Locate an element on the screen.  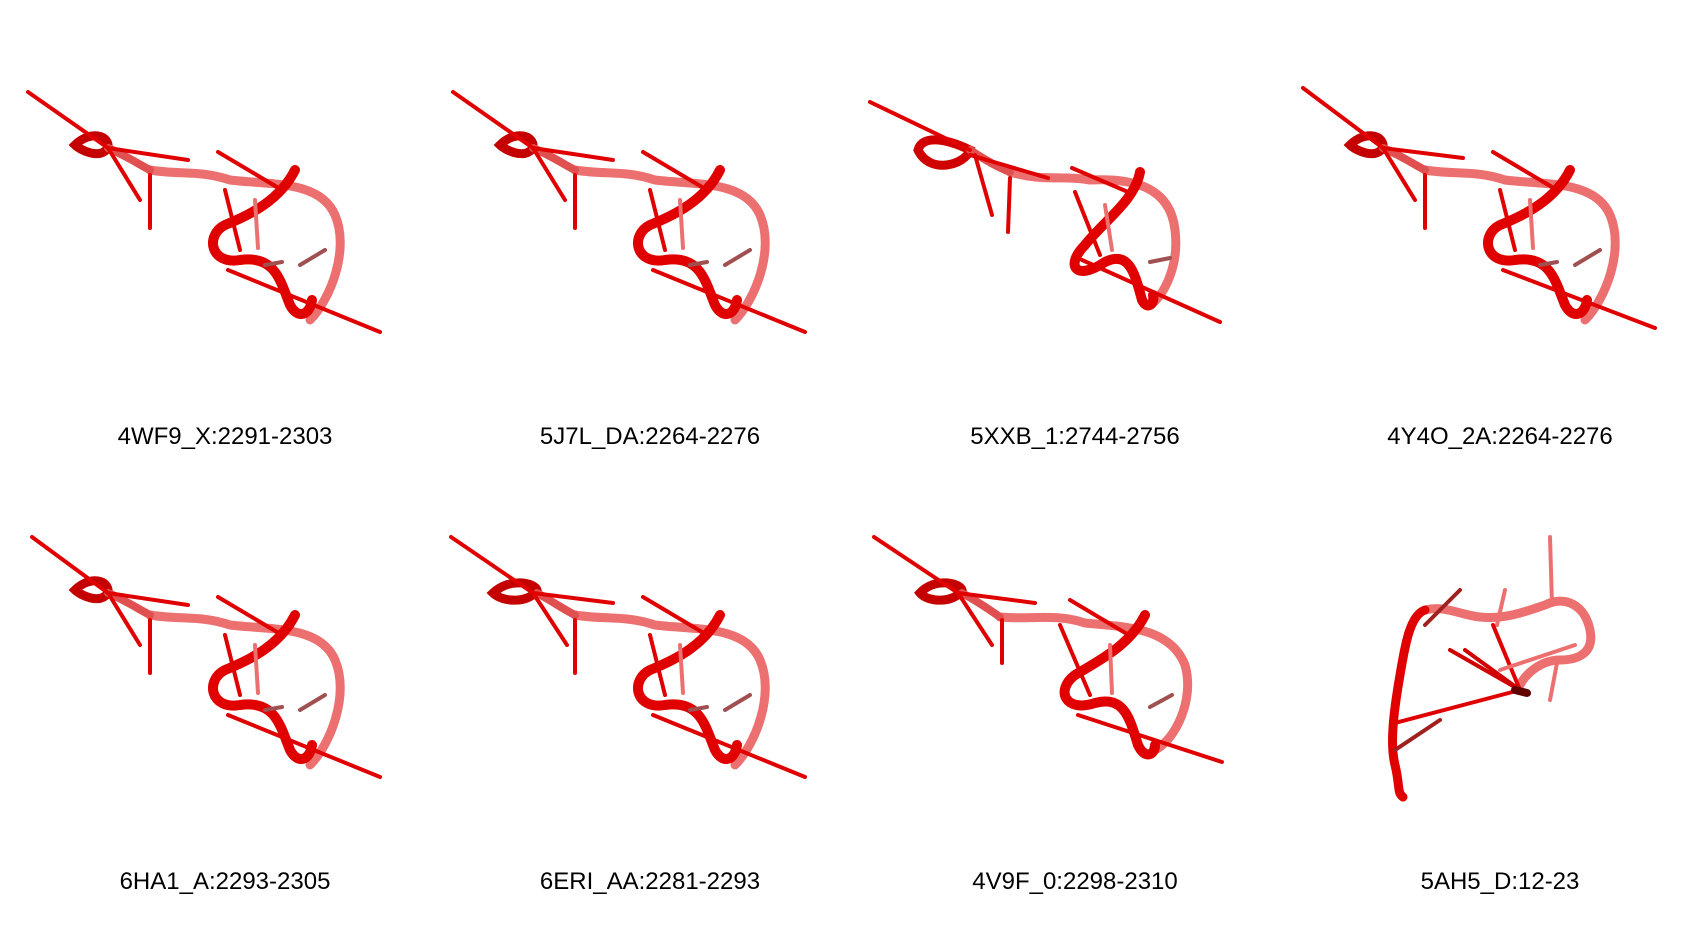
motif-panel-1: 4WF9_X:2291-2303 is located at coordinates (212, 225).